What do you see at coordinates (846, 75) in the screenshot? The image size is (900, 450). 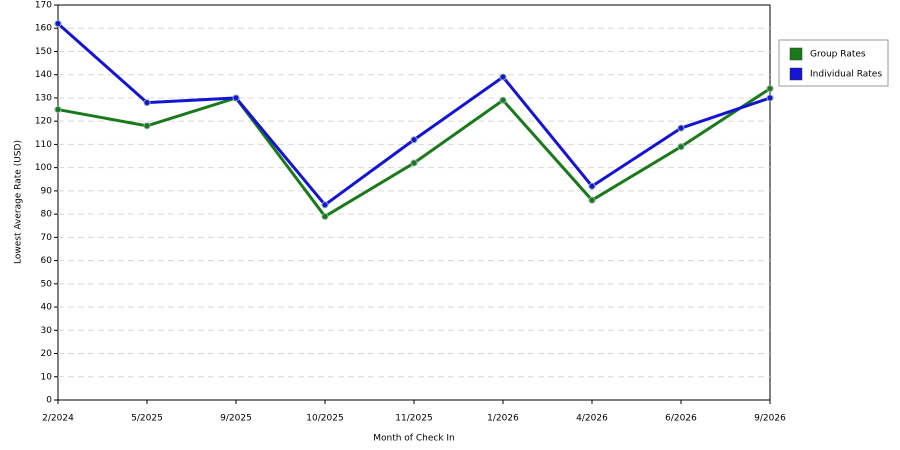 I see `legend-label: Individual Rates` at bounding box center [846, 75].